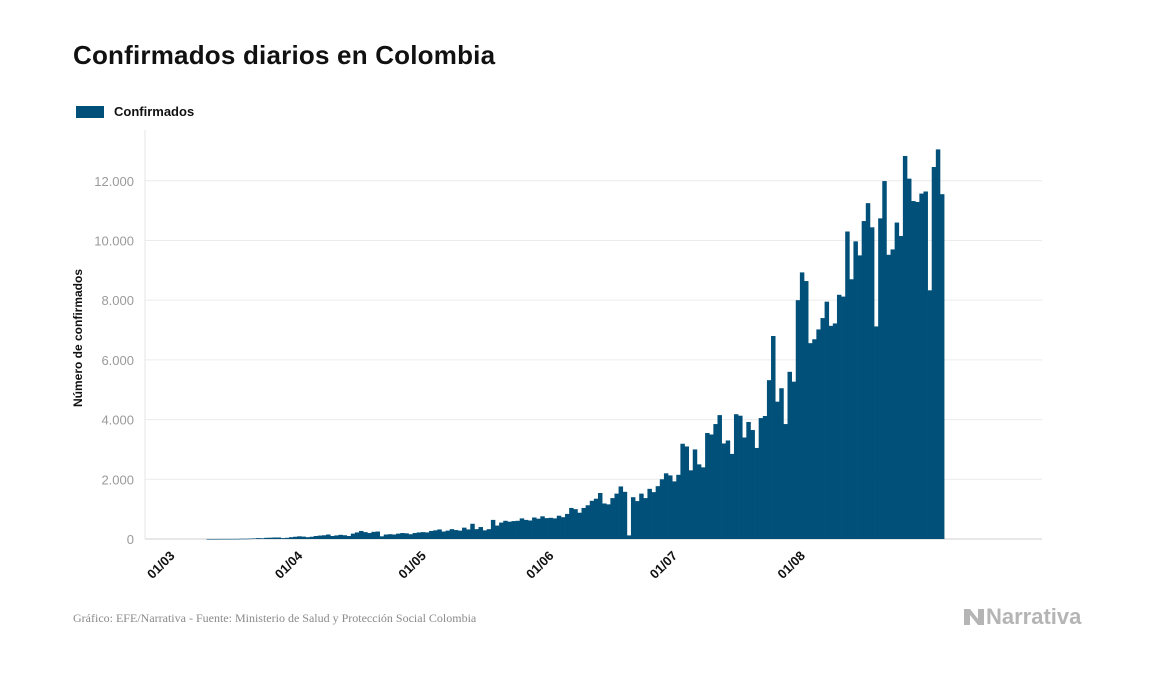 The image size is (1157, 674). Describe the element at coordinates (1034, 616) in the screenshot. I see `brand-name: Narrativa` at that location.